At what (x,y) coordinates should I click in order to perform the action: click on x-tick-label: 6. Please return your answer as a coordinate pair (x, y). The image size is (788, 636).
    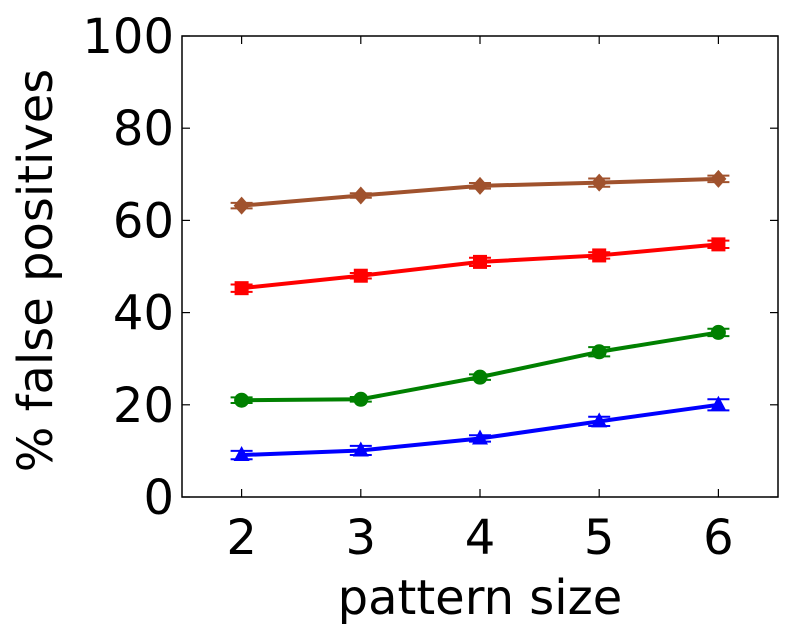
    Looking at the image, I should click on (718, 538).